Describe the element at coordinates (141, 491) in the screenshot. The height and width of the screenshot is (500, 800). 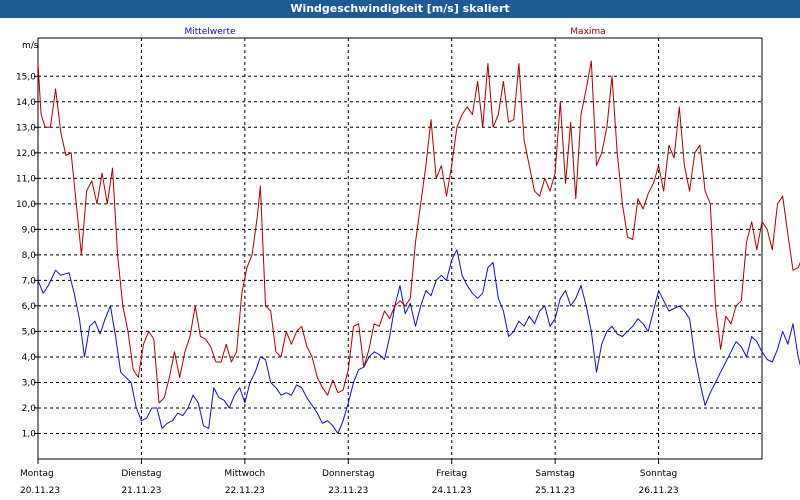
I see `x-tick-date: 21.11.23` at that location.